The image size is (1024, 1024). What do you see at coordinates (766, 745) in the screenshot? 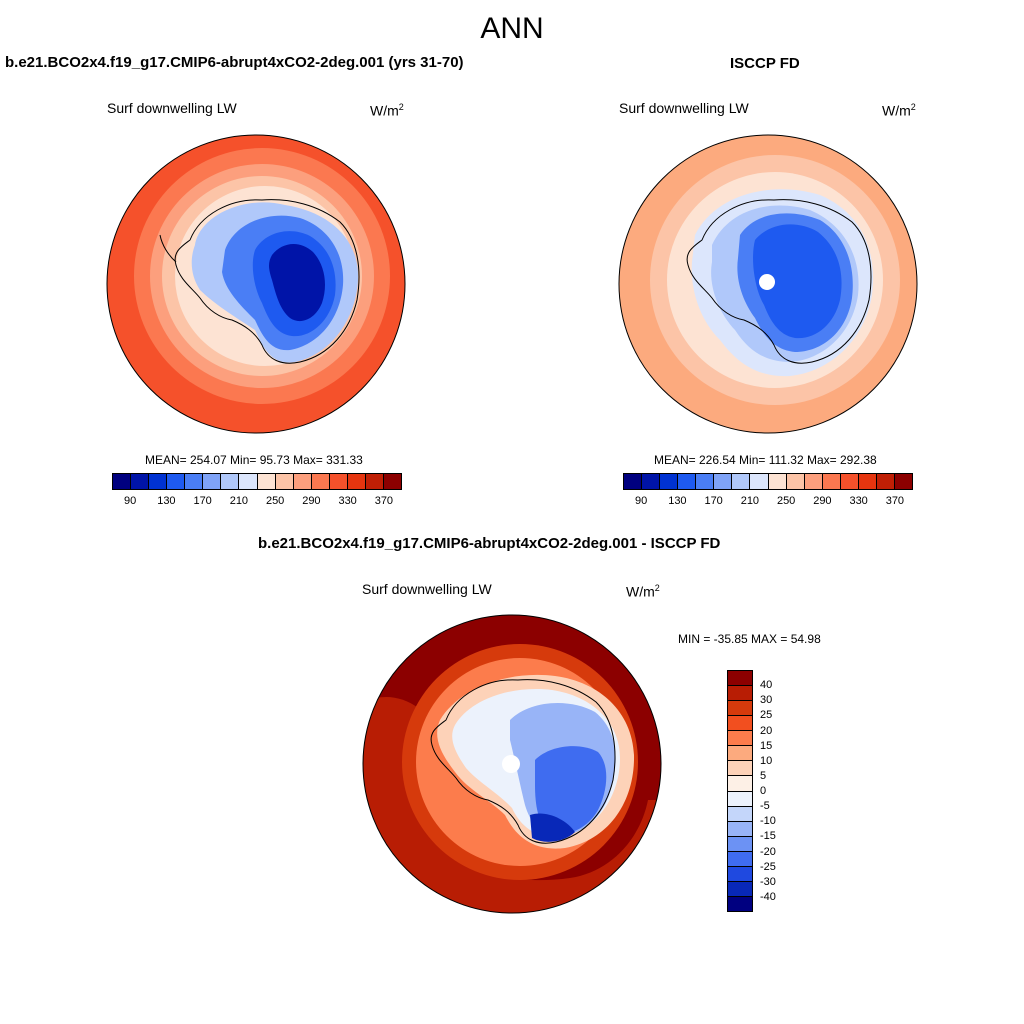
I see `colorbar-tick-label: 15` at bounding box center [766, 745].